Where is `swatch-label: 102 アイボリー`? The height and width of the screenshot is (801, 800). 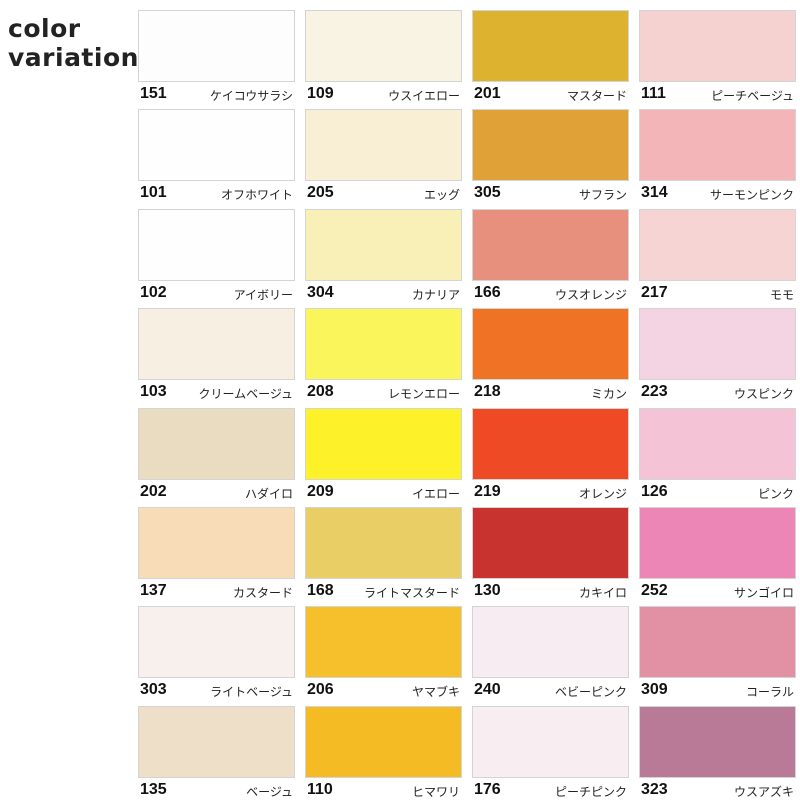
swatch-label: 102 アイボリー is located at coordinates (216, 294).